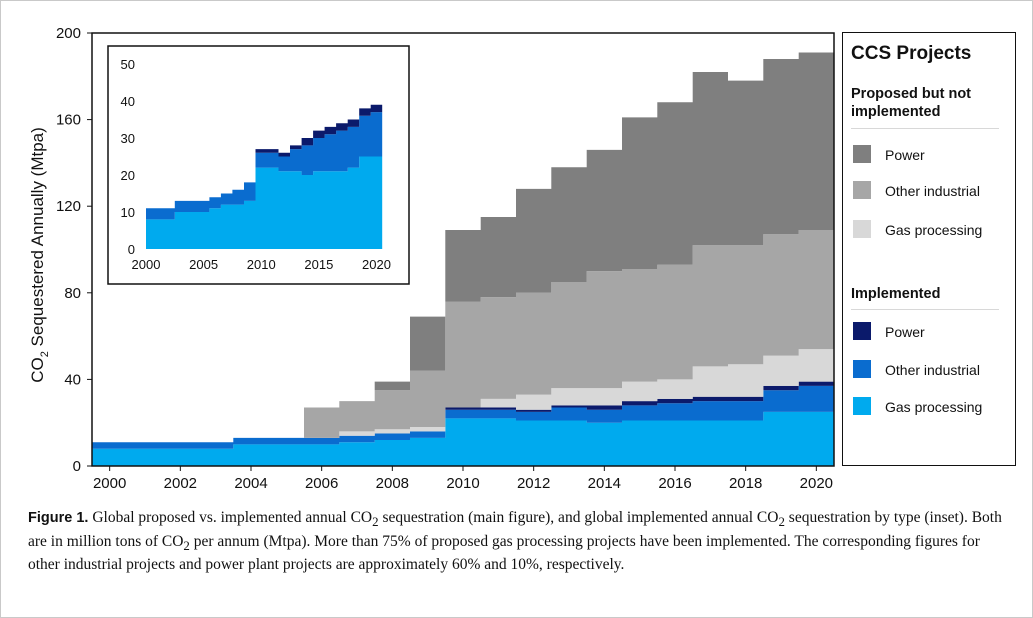 This screenshot has height=618, width=1033. What do you see at coordinates (933, 380) in the screenshot?
I see `legend-item-implemented-other-industrial: Other industrial` at bounding box center [933, 380].